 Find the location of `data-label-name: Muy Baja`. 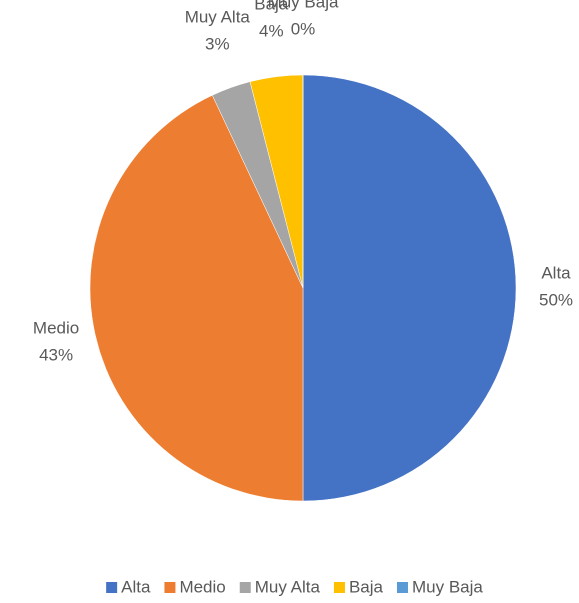

data-label-name: Muy Baja is located at coordinates (303, 5).